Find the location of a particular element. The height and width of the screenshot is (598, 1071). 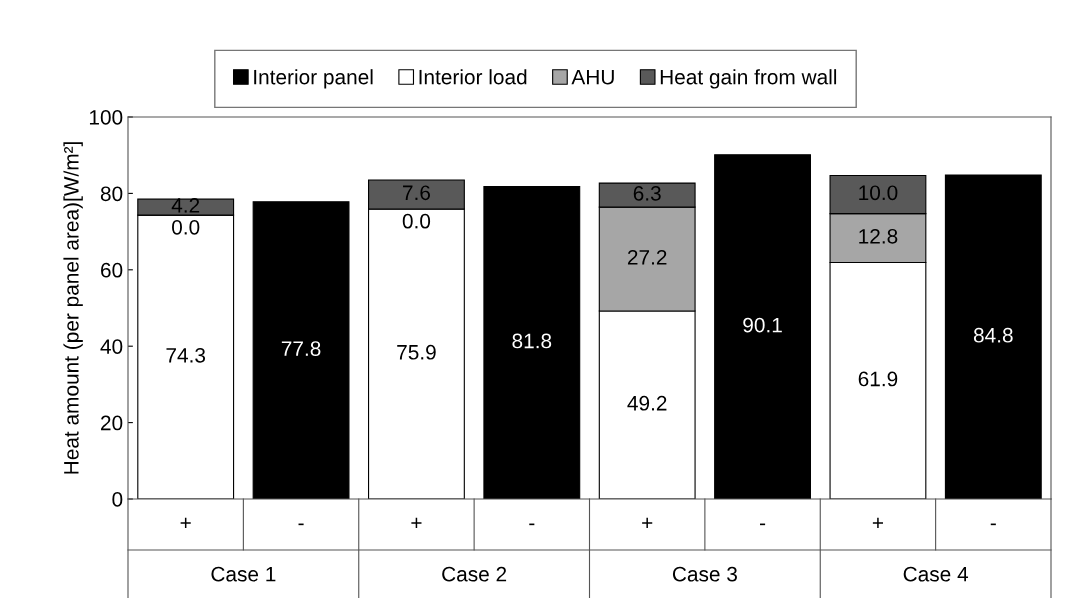

data-label: 12.8 is located at coordinates (878, 236).